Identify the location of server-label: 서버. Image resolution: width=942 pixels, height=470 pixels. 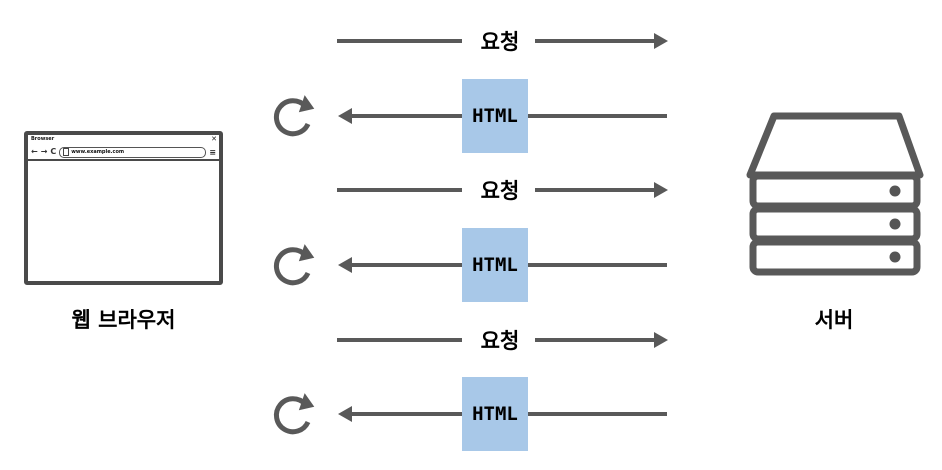
(834, 320).